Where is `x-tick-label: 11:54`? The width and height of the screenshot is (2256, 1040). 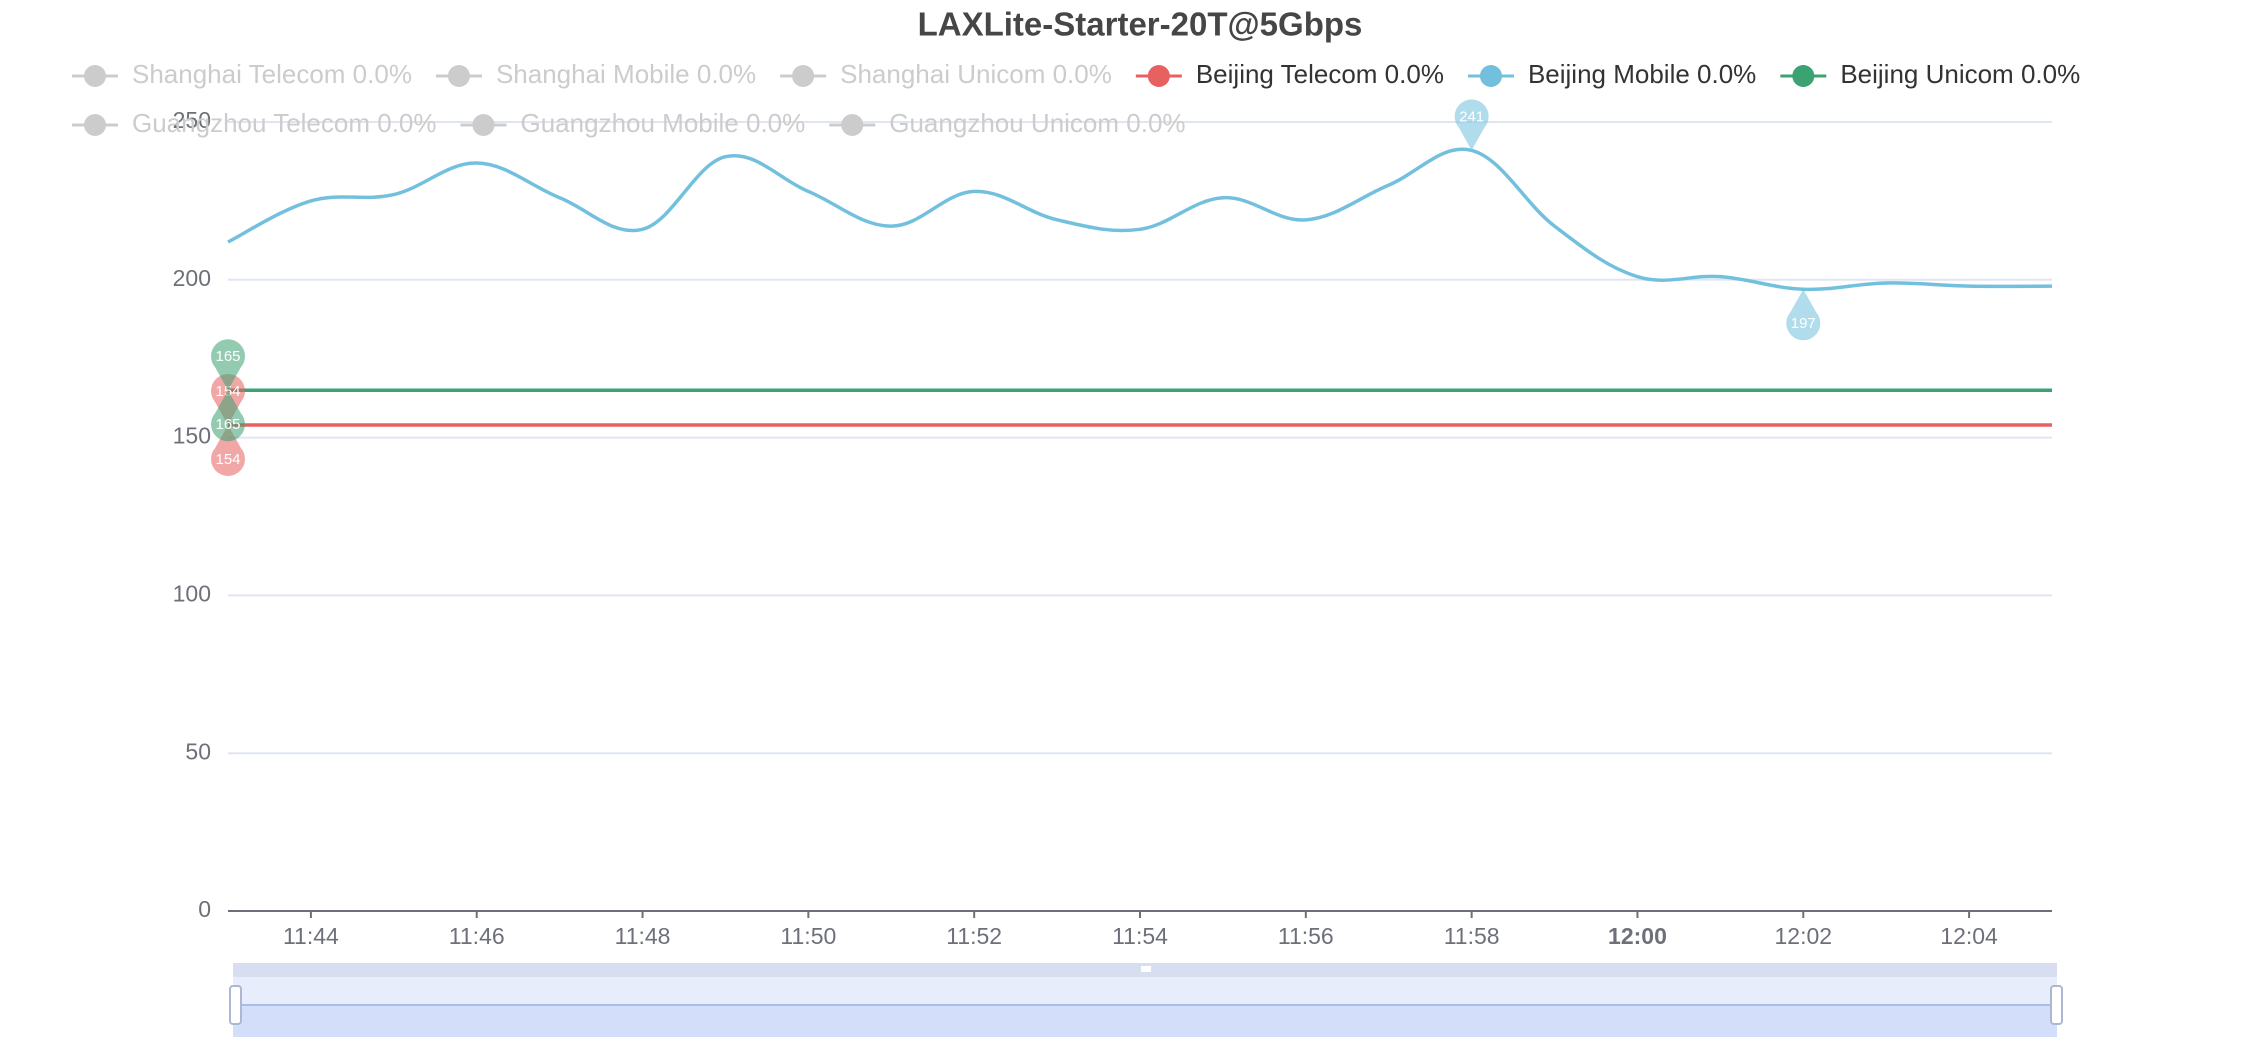 x-tick-label: 11:54 is located at coordinates (1140, 936).